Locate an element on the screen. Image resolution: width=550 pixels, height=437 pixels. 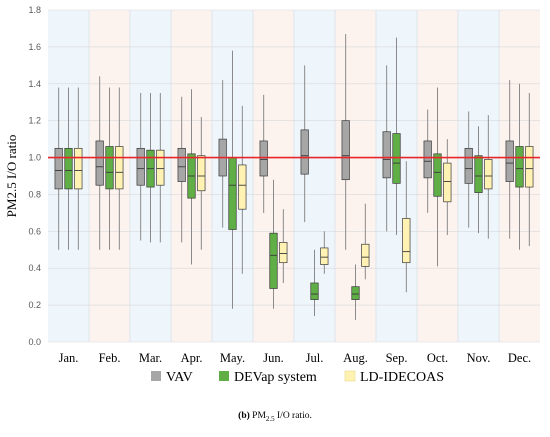
y-tick-label: 1.2 is located at coordinates (34, 121).